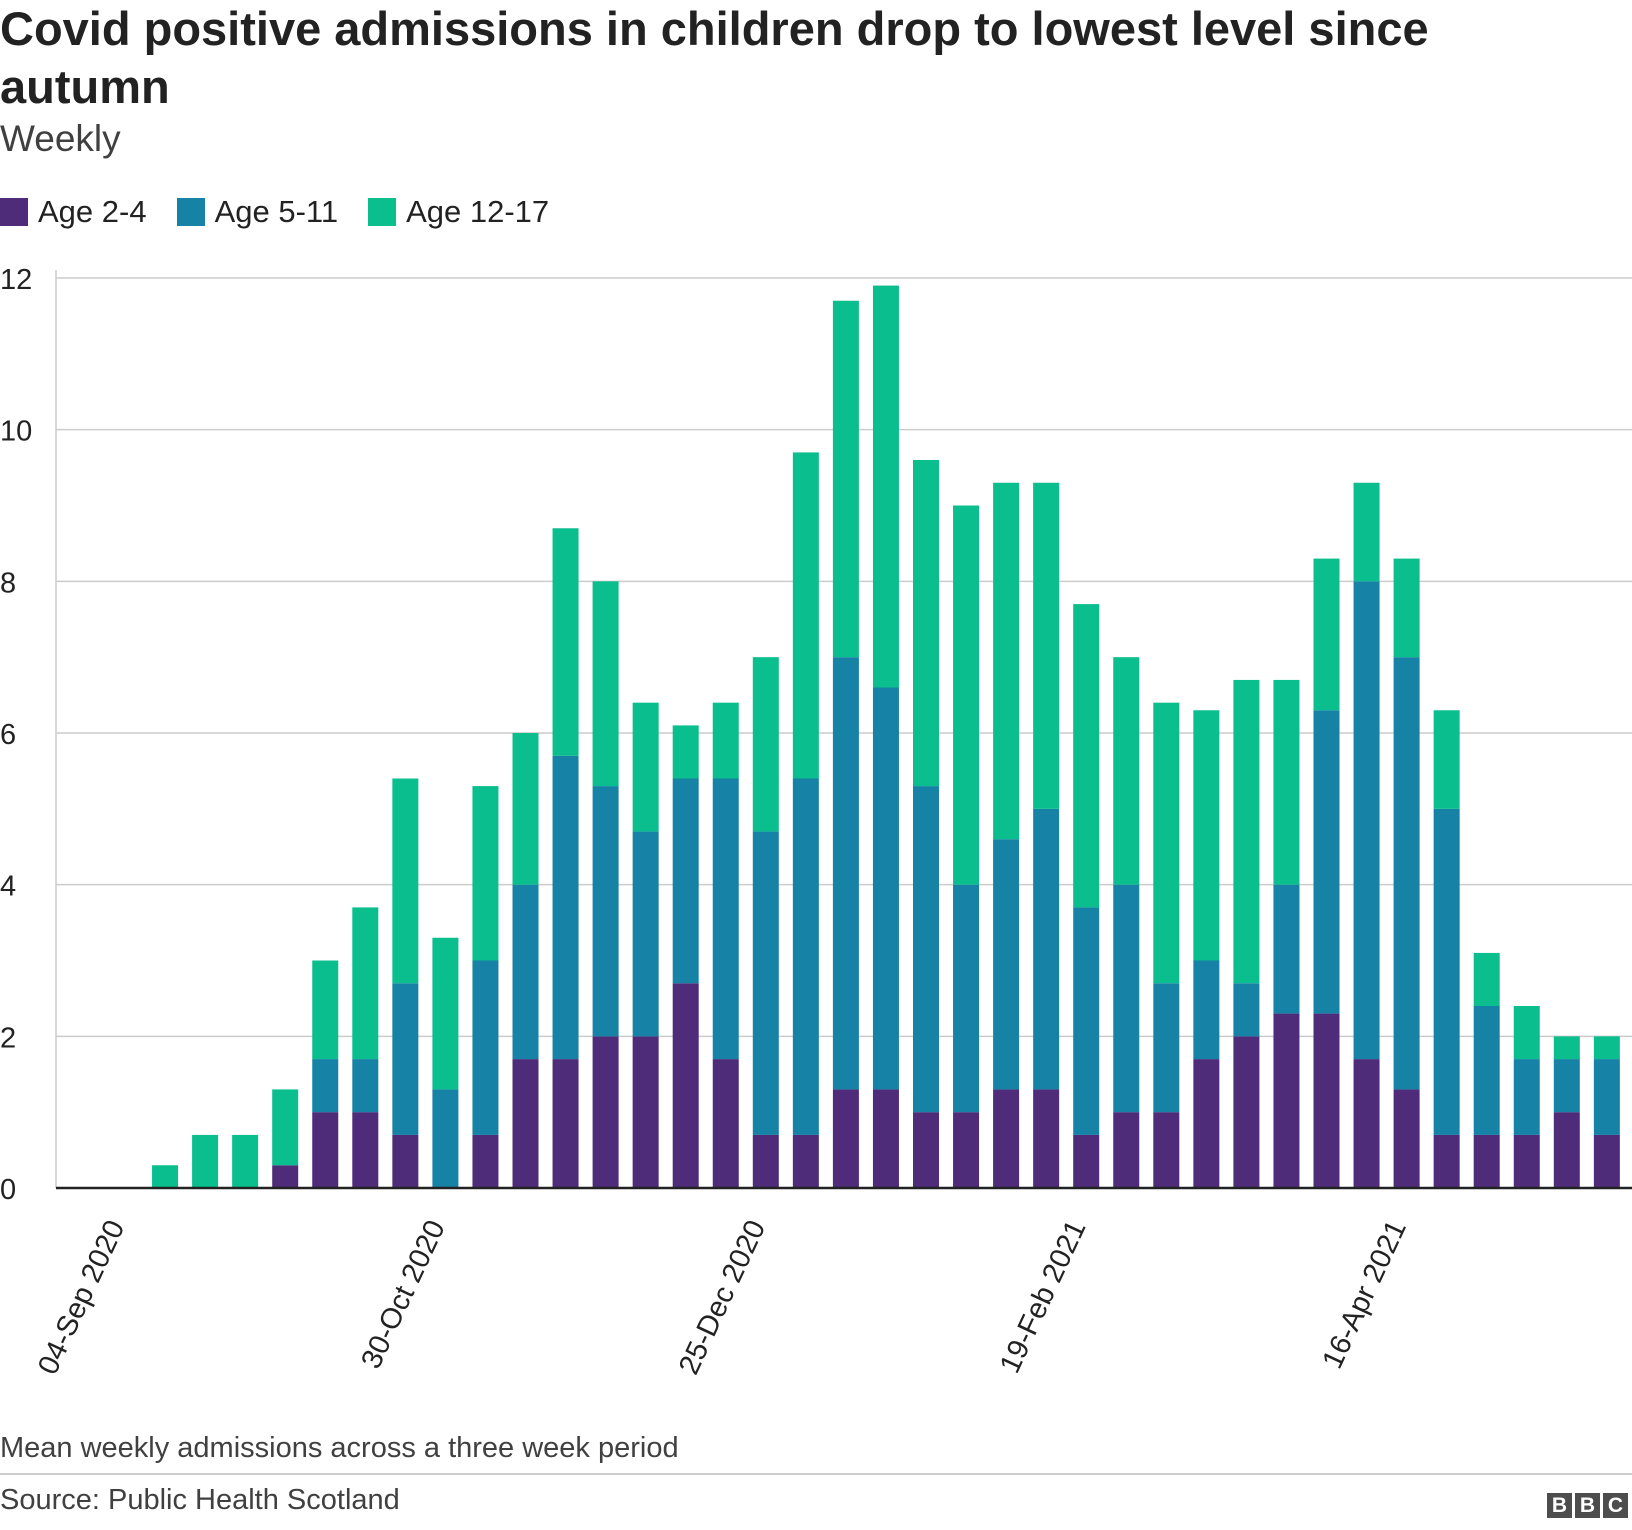 The width and height of the screenshot is (1632, 1530). I want to click on legend: Age 2-4 Age 5-11 Age 12-17, so click(289, 212).